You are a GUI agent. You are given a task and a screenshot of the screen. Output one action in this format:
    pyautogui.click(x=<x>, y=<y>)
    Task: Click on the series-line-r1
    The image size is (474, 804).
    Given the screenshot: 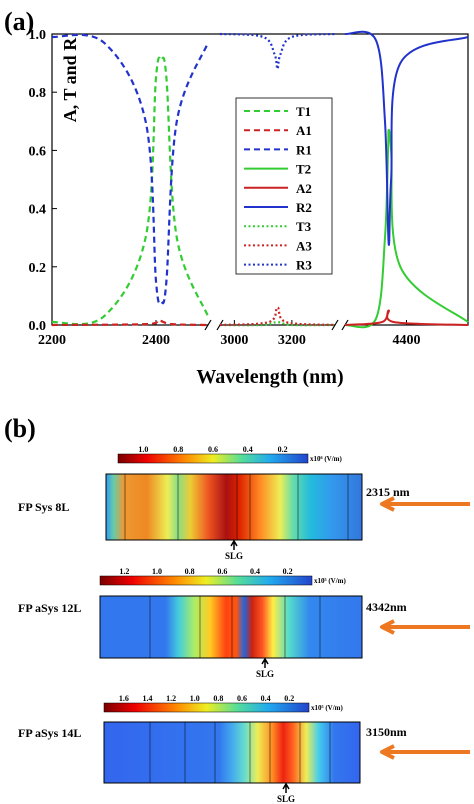 What is the action you would take?
    pyautogui.click(x=130, y=169)
    